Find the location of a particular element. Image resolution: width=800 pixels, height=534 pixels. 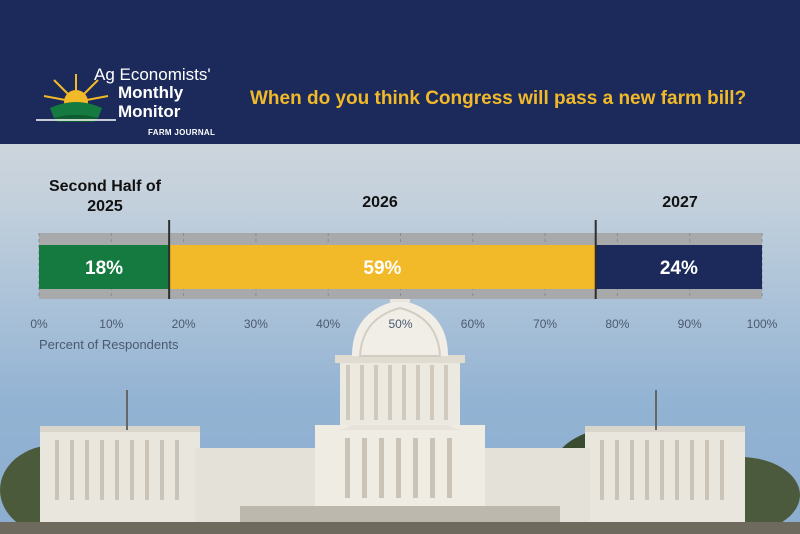

x-tick-label: 100% is located at coordinates (762, 324).